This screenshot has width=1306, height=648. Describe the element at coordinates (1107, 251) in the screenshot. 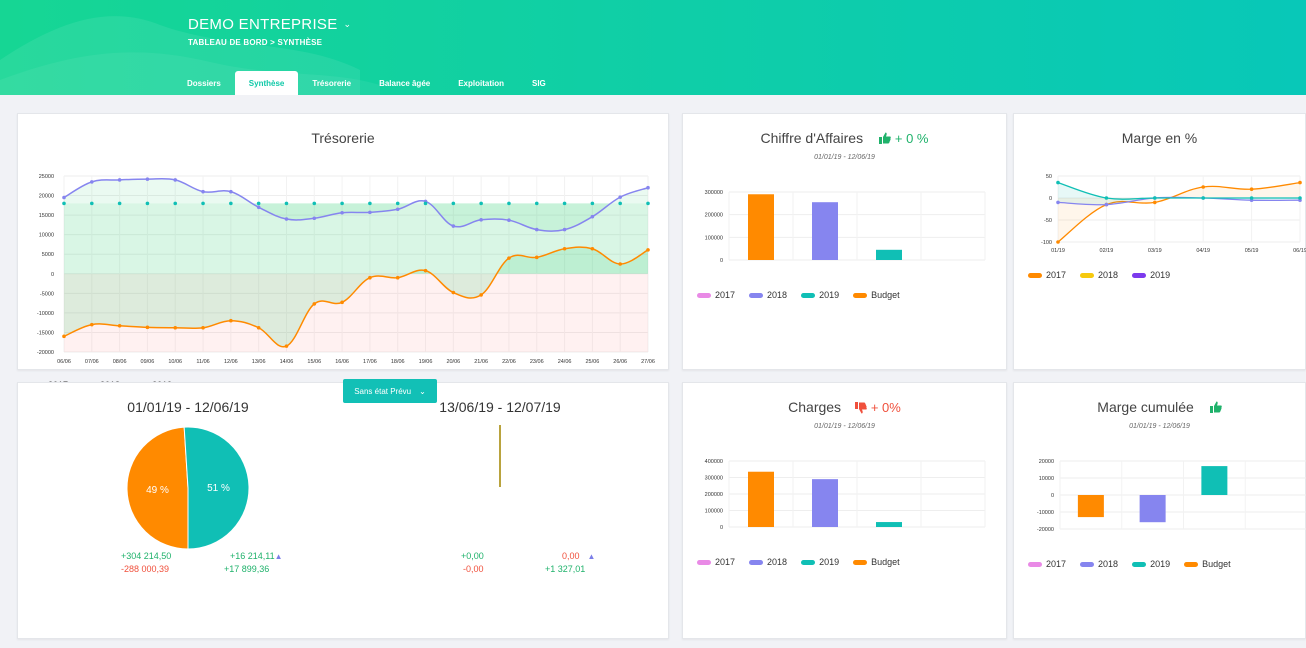

I see `x-tick-label: 02/19` at that location.